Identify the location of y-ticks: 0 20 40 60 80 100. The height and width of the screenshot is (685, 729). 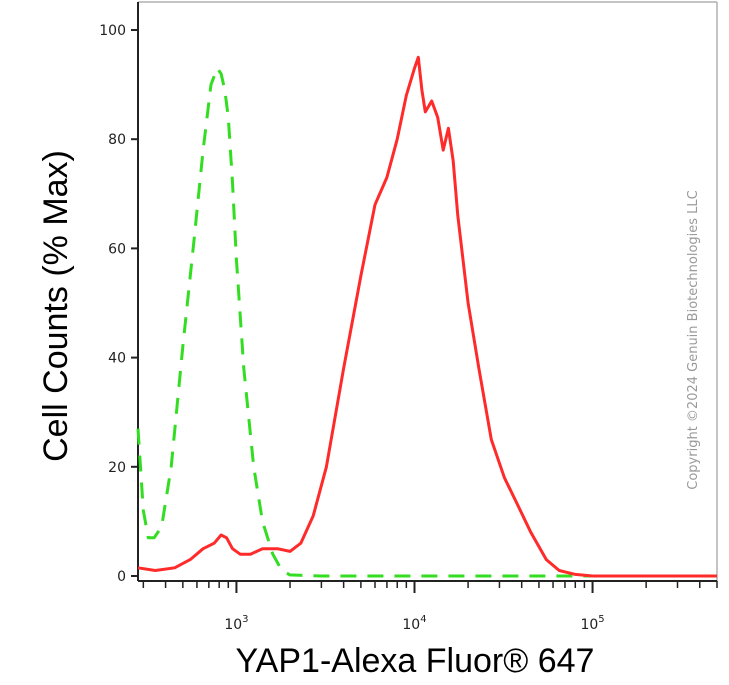
(118, 304).